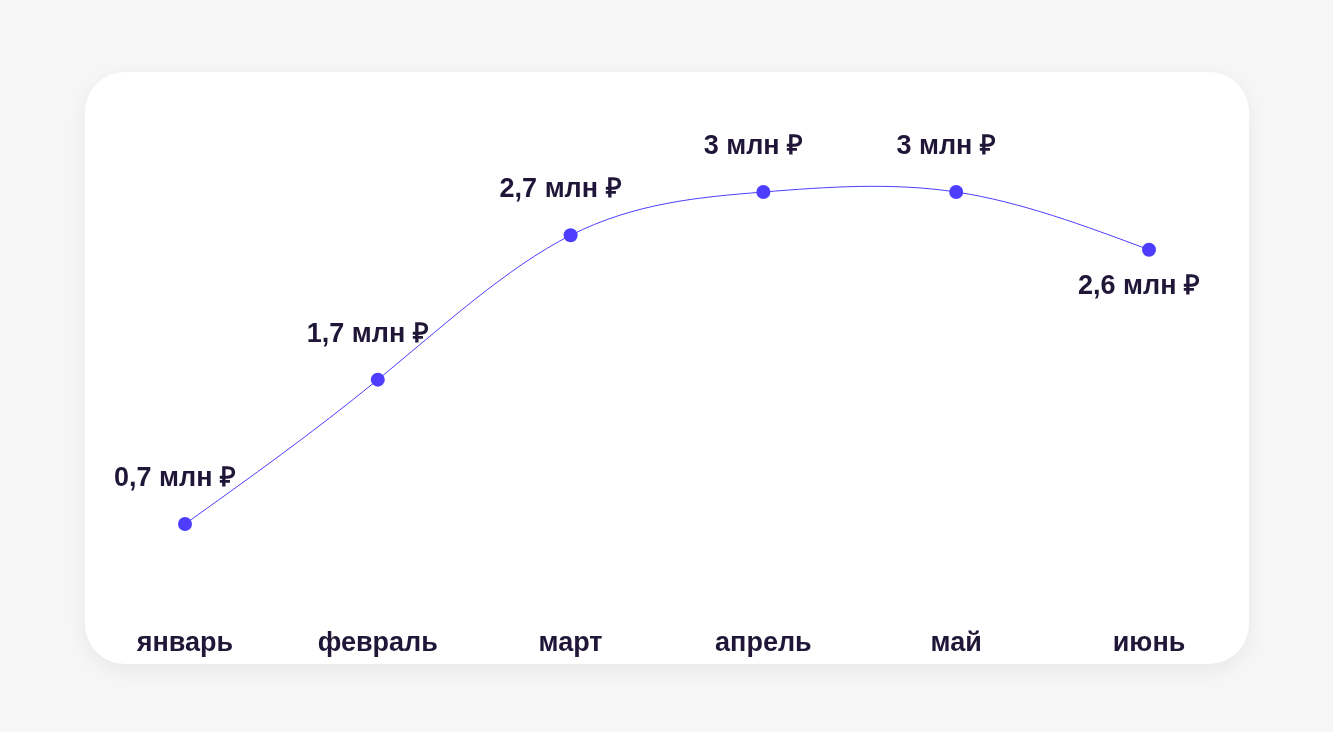 This screenshot has height=732, width=1333. I want to click on x-tick-label: март, so click(570, 642).